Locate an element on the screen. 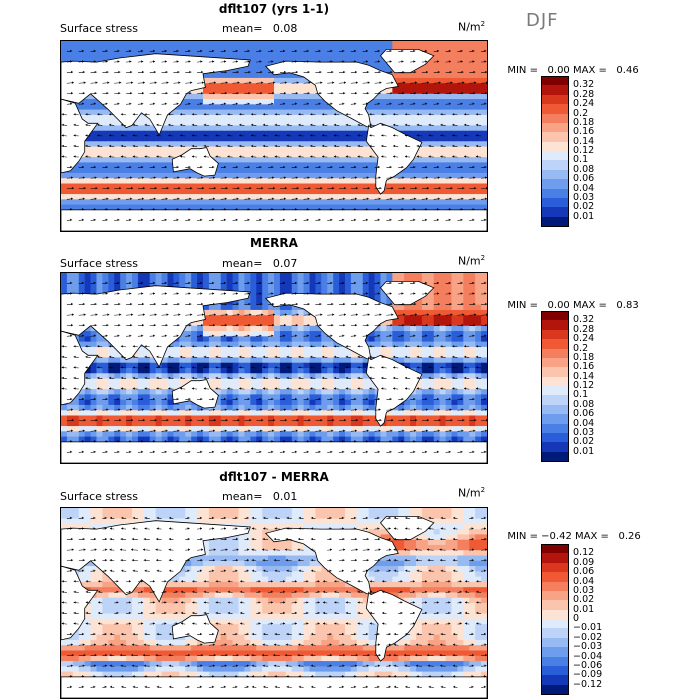  colorbar-tick-label: 0.01 is located at coordinates (584, 216).